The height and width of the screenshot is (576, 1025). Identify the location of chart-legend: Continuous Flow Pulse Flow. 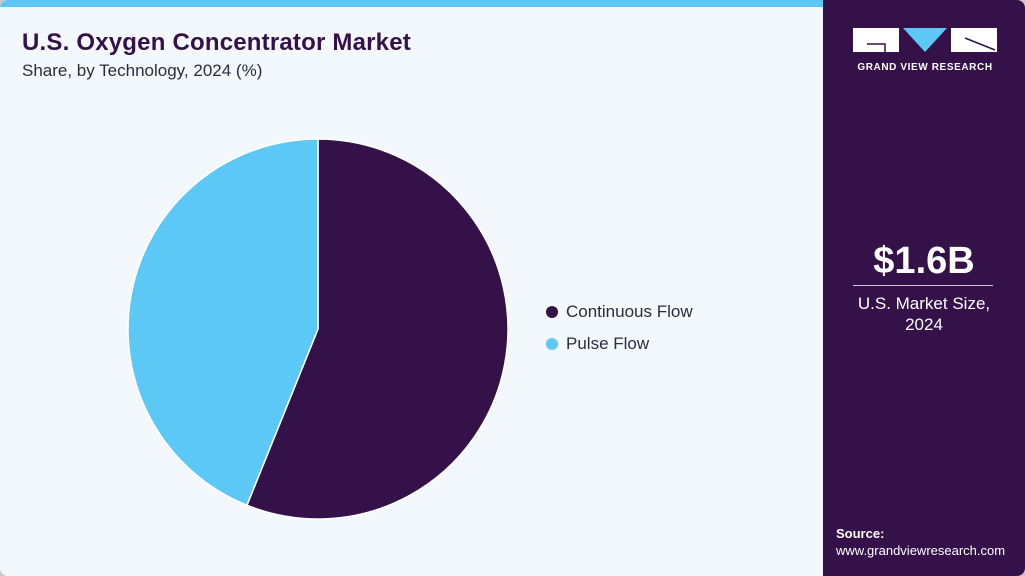
(619, 328).